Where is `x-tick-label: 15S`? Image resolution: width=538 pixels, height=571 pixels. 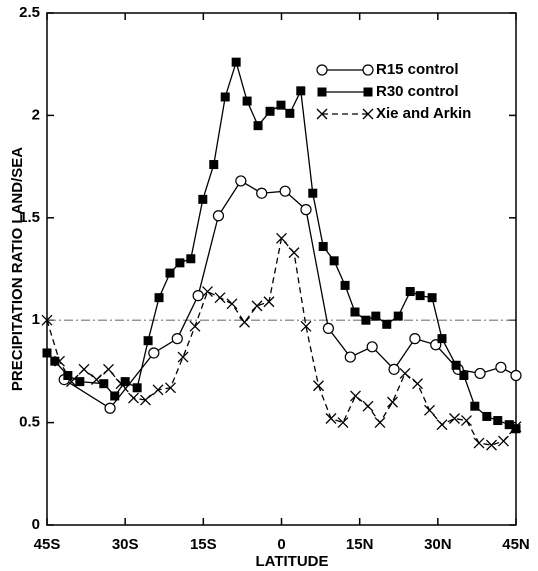
x-tick-label: 15S is located at coordinates (203, 544).